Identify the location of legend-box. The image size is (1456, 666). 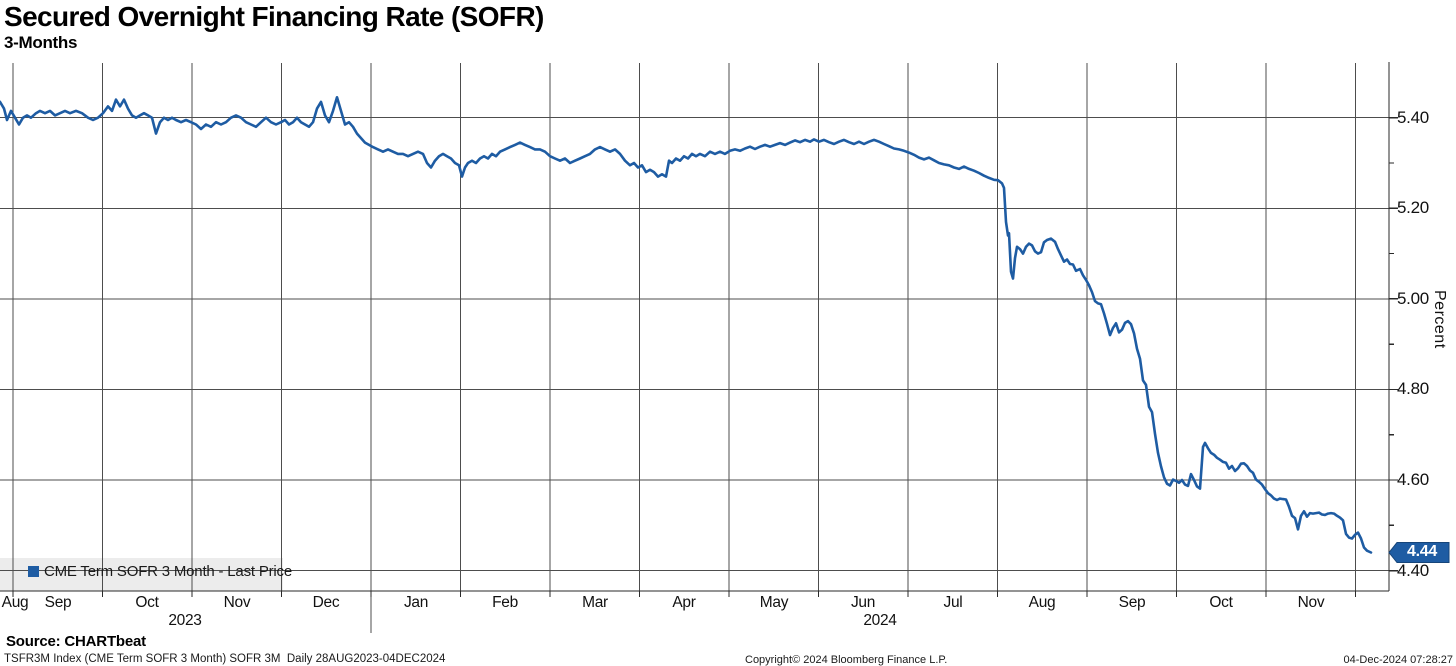
(141, 574).